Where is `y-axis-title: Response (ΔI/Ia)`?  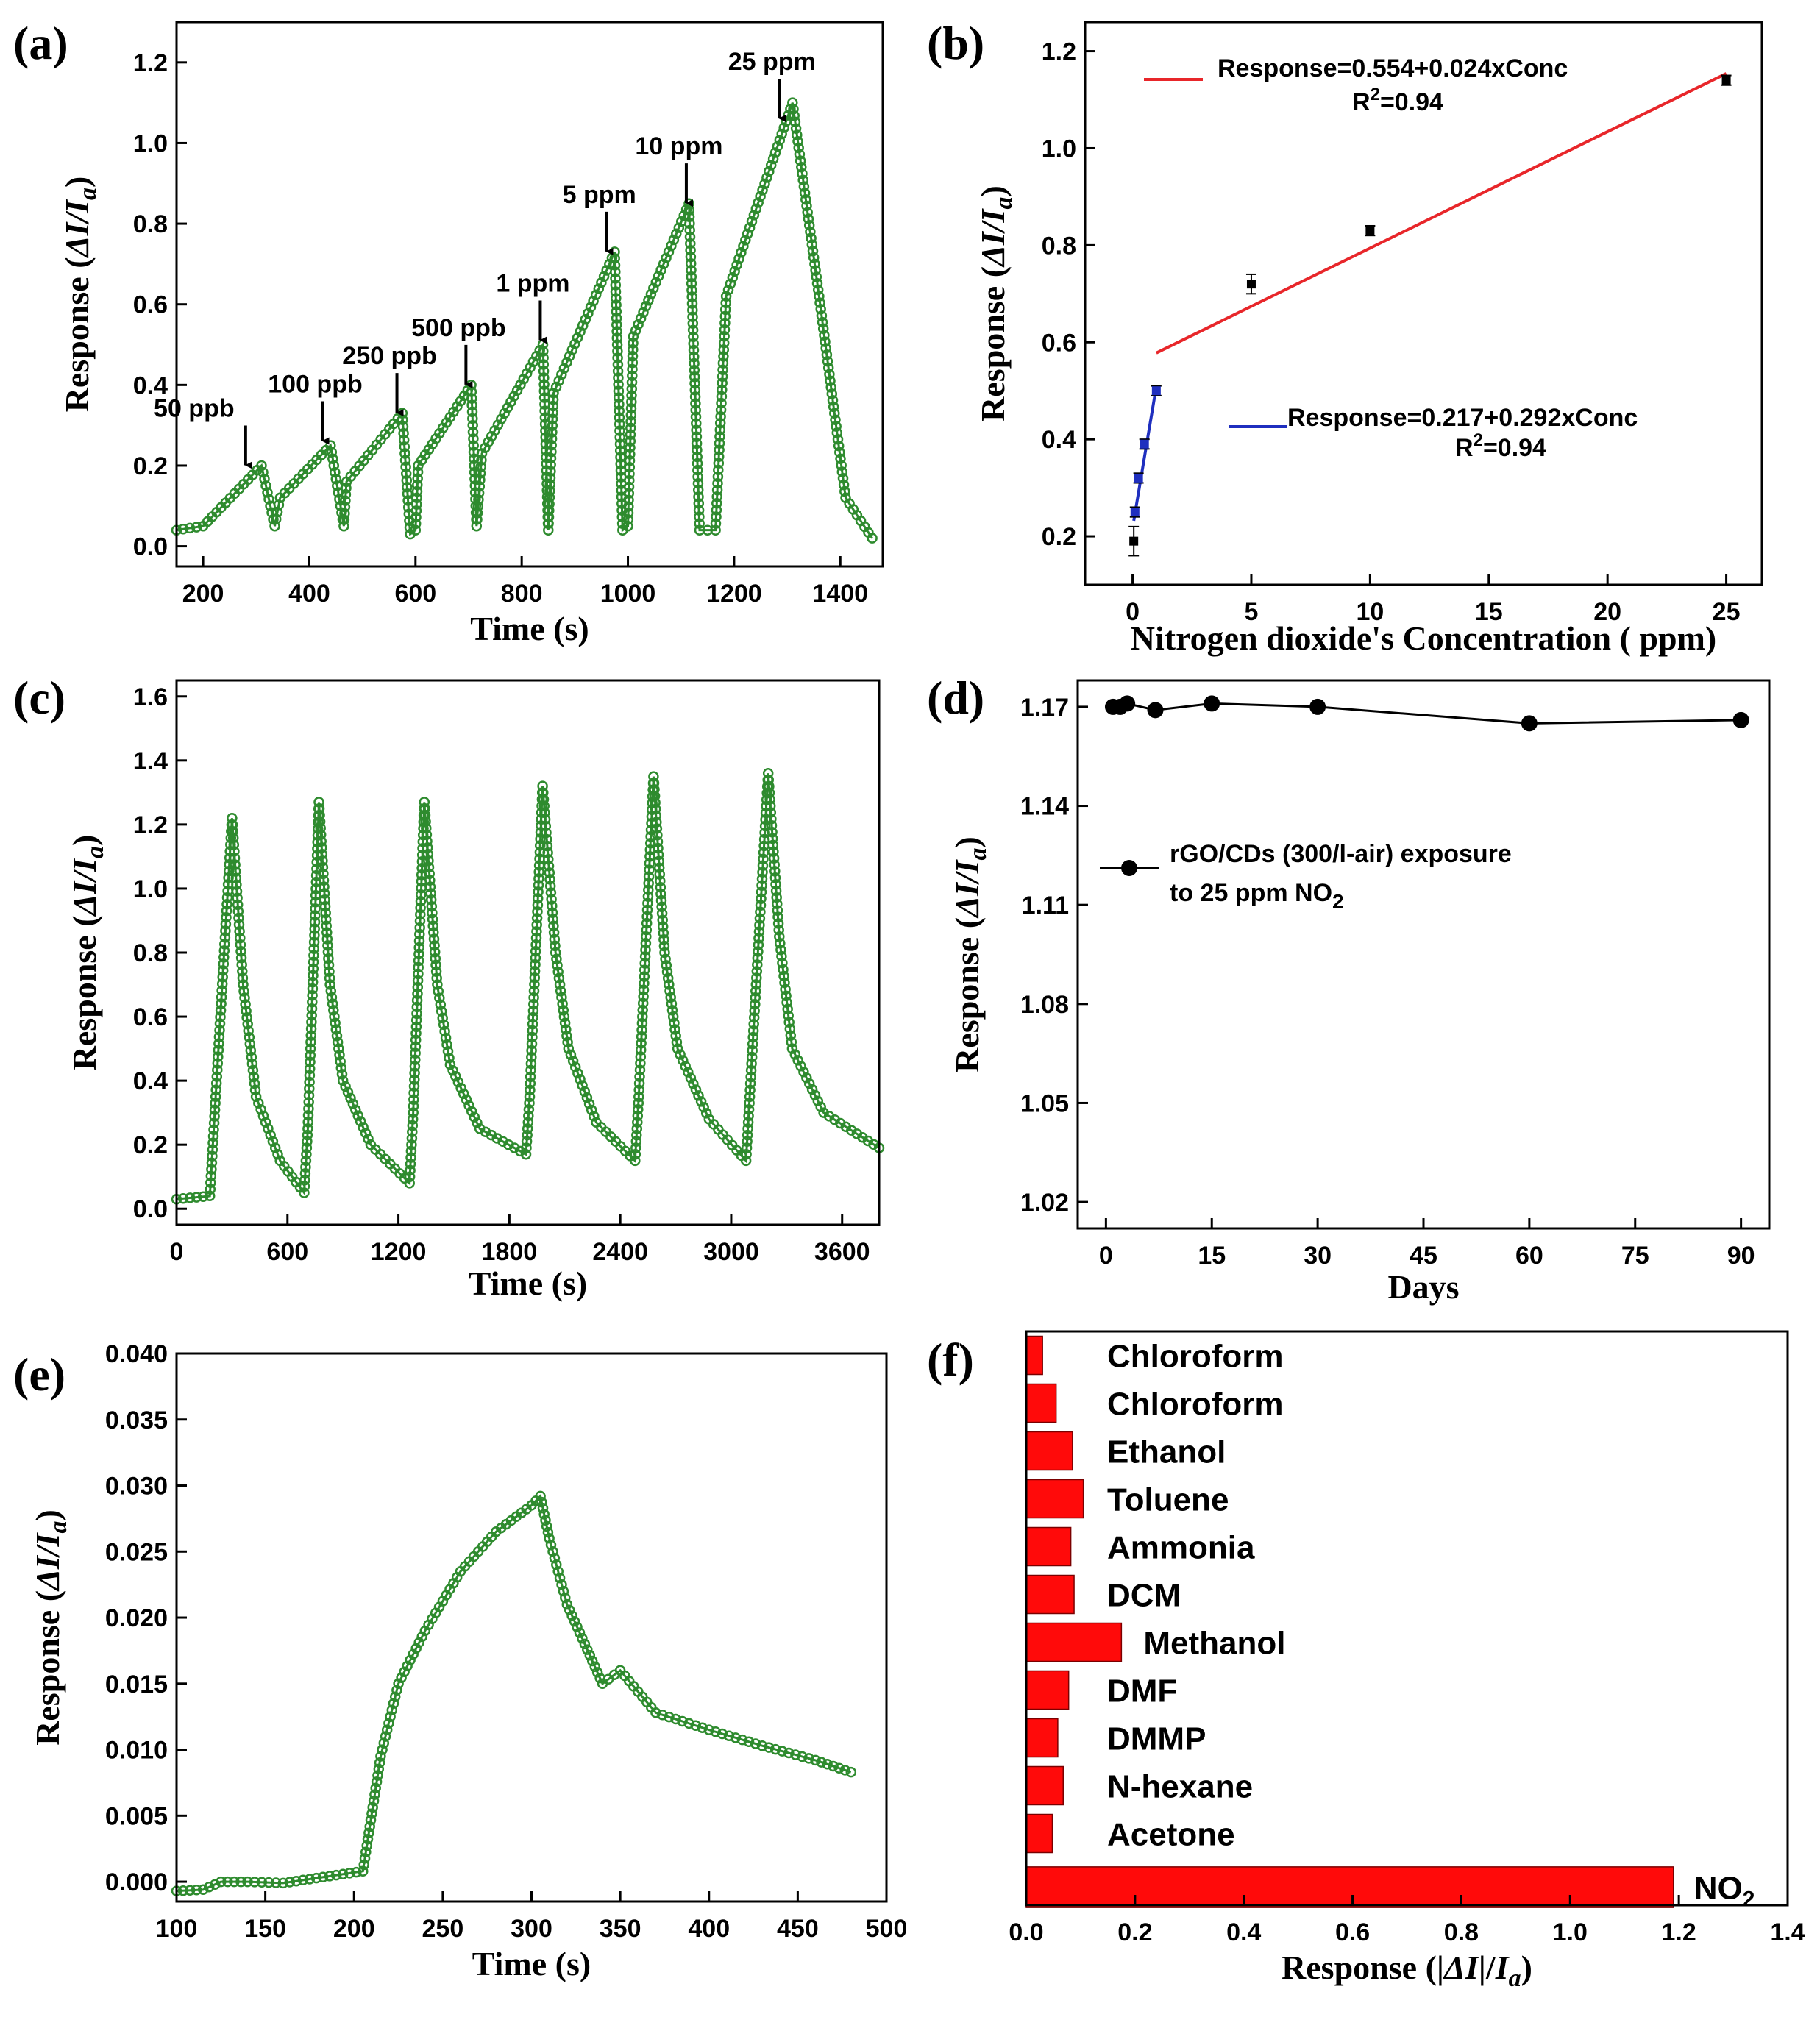
y-axis-title: Response (ΔI/Ia) is located at coordinates (80, 295).